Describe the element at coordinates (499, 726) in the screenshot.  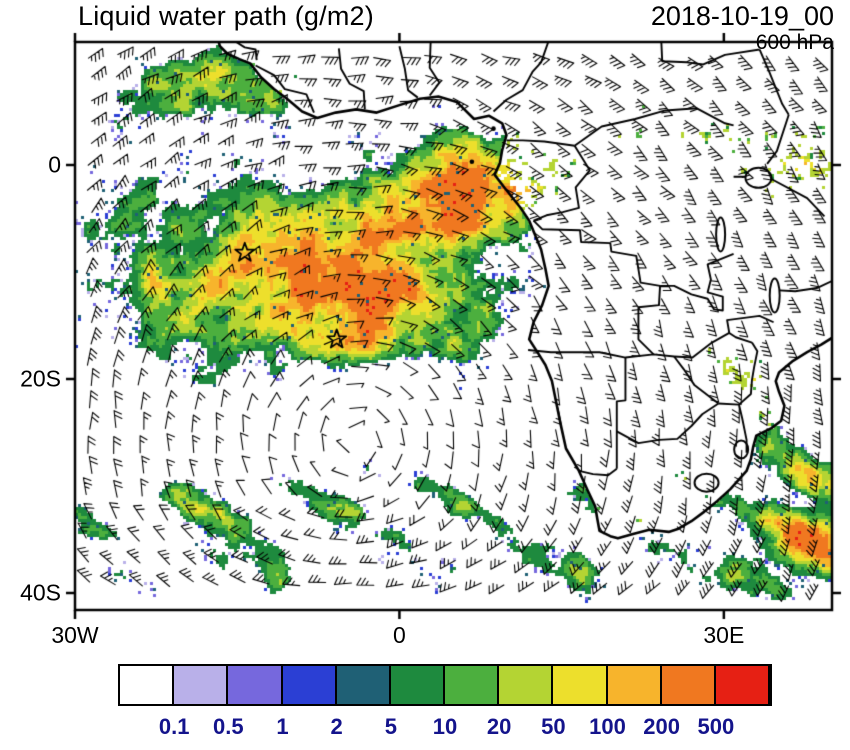
I see `colorbar-tick-6: 20` at that location.